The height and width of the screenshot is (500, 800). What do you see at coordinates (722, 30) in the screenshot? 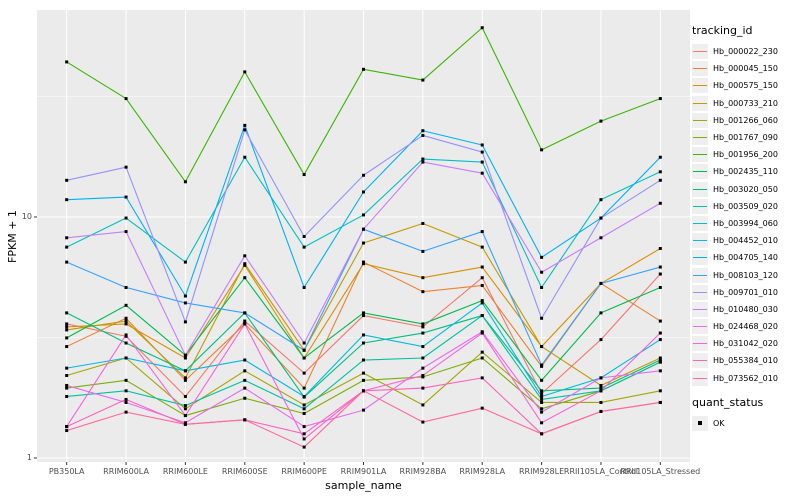
I see `legend-title-tracking-id: tracking_id` at bounding box center [722, 30].